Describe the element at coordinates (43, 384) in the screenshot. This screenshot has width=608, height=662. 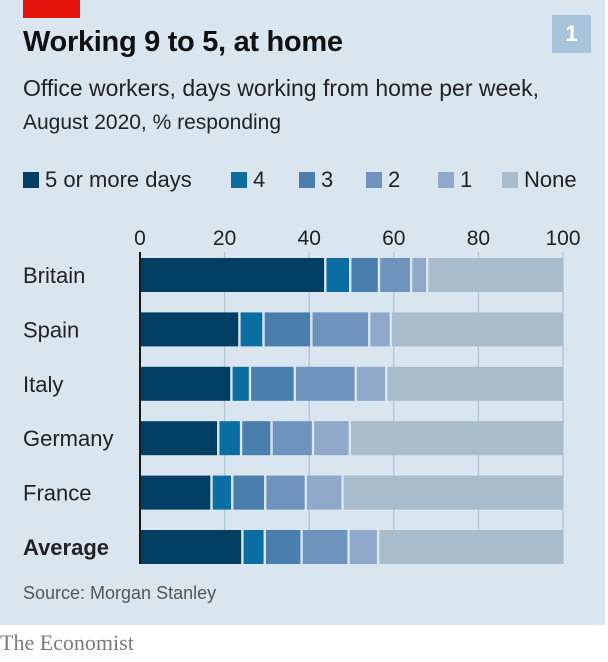
I see `category-label: Italy` at that location.